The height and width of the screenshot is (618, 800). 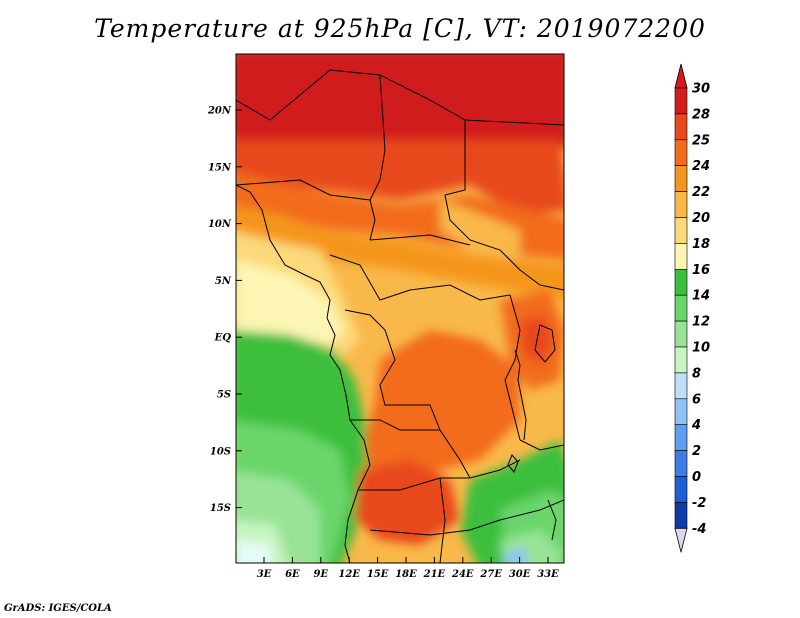 What do you see at coordinates (701, 218) in the screenshot?
I see `colorbar-label: 20` at bounding box center [701, 218].